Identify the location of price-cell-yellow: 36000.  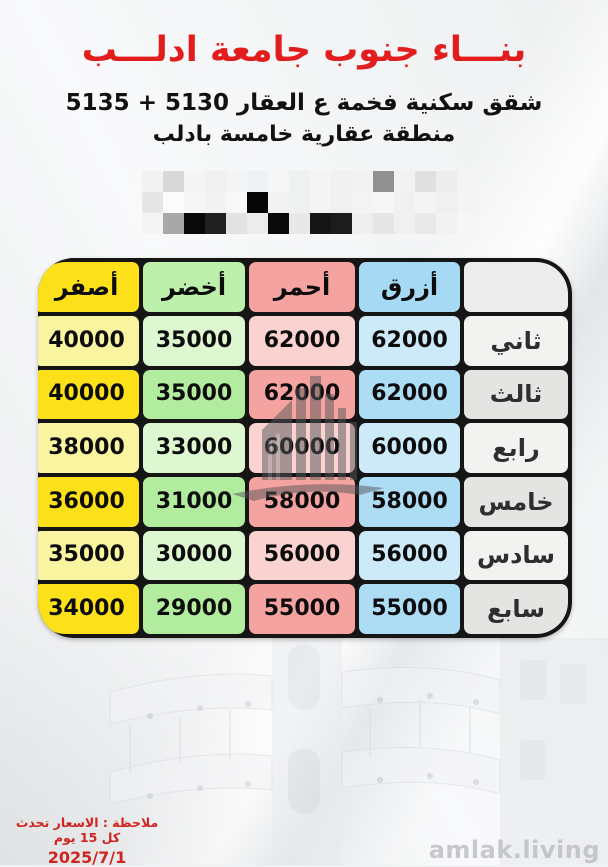
(88, 502).